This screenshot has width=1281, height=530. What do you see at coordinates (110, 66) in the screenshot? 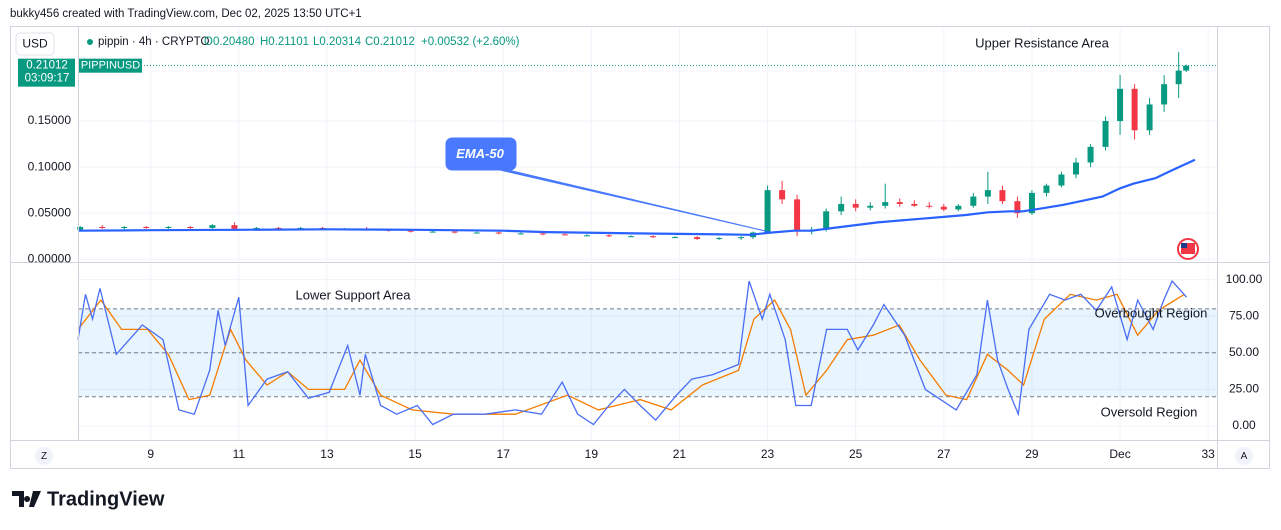
I see `ticker: PIPPINUSD` at bounding box center [110, 66].